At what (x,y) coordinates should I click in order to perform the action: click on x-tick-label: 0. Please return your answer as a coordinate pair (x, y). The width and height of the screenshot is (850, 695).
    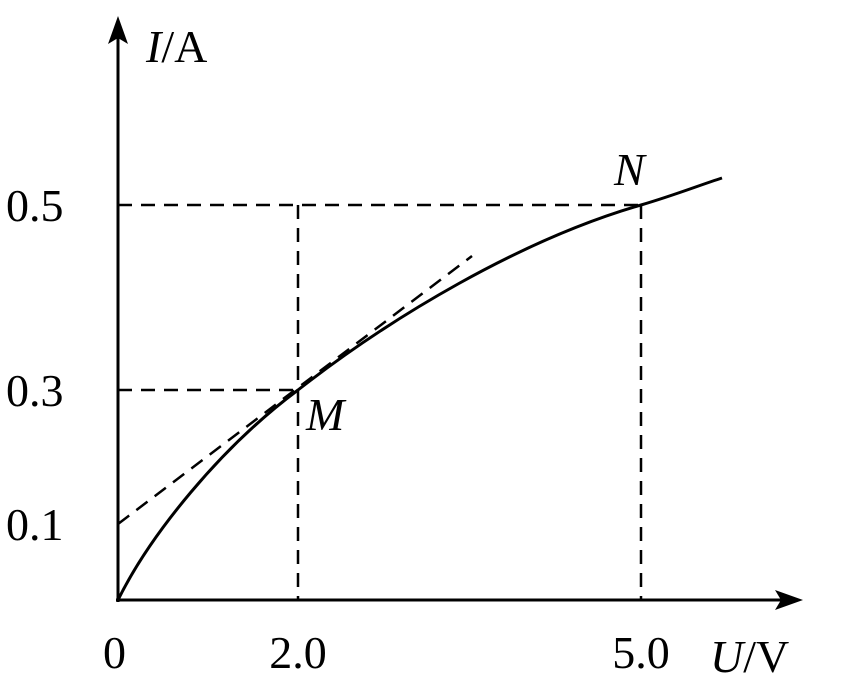
    Looking at the image, I should click on (114, 652).